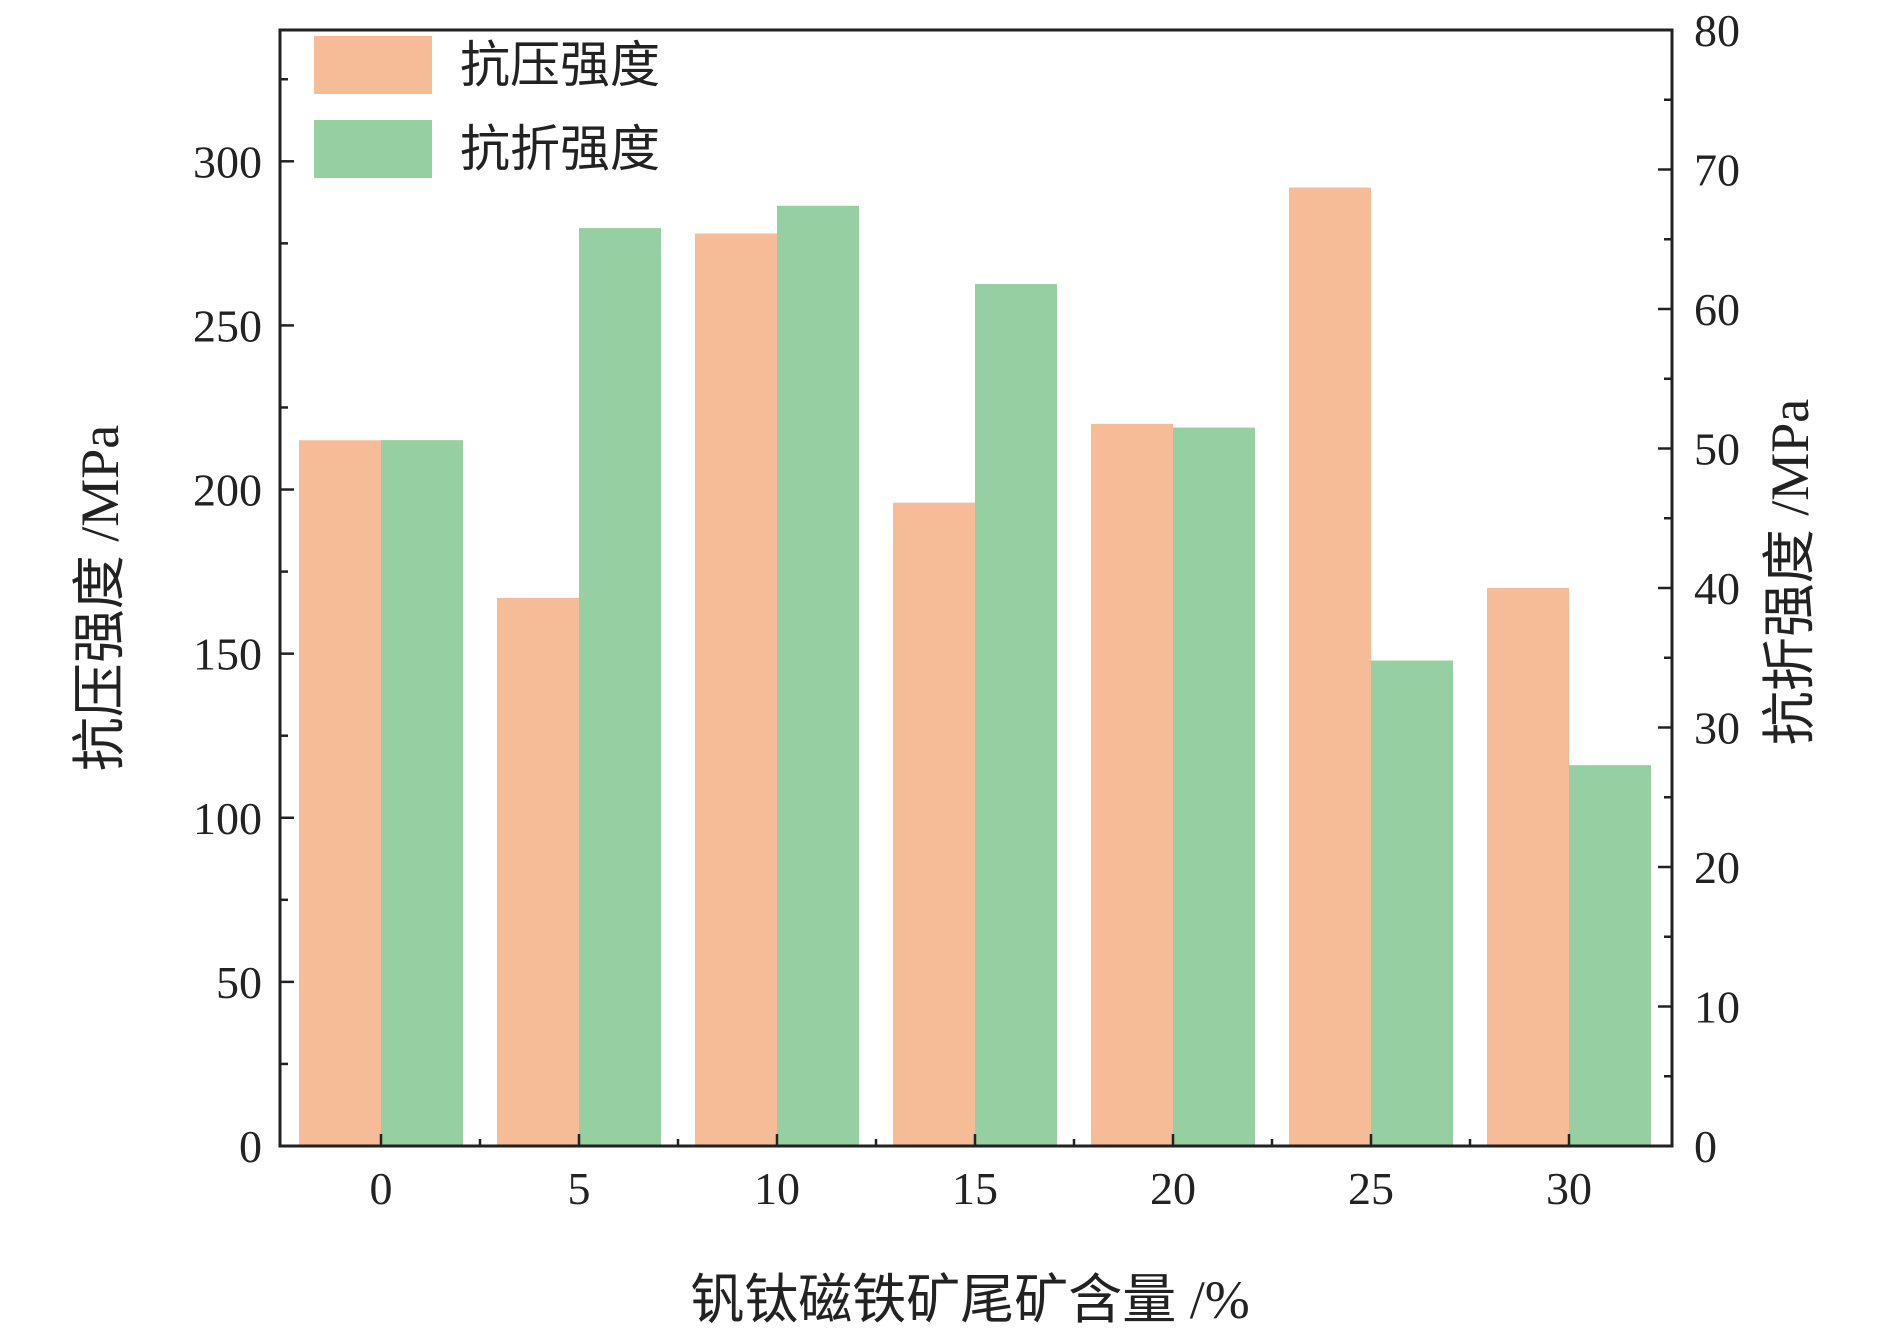 This screenshot has width=1890, height=1330. Describe the element at coordinates (1717, 728) in the screenshot. I see `y-right-tick-label-30: 30` at that location.